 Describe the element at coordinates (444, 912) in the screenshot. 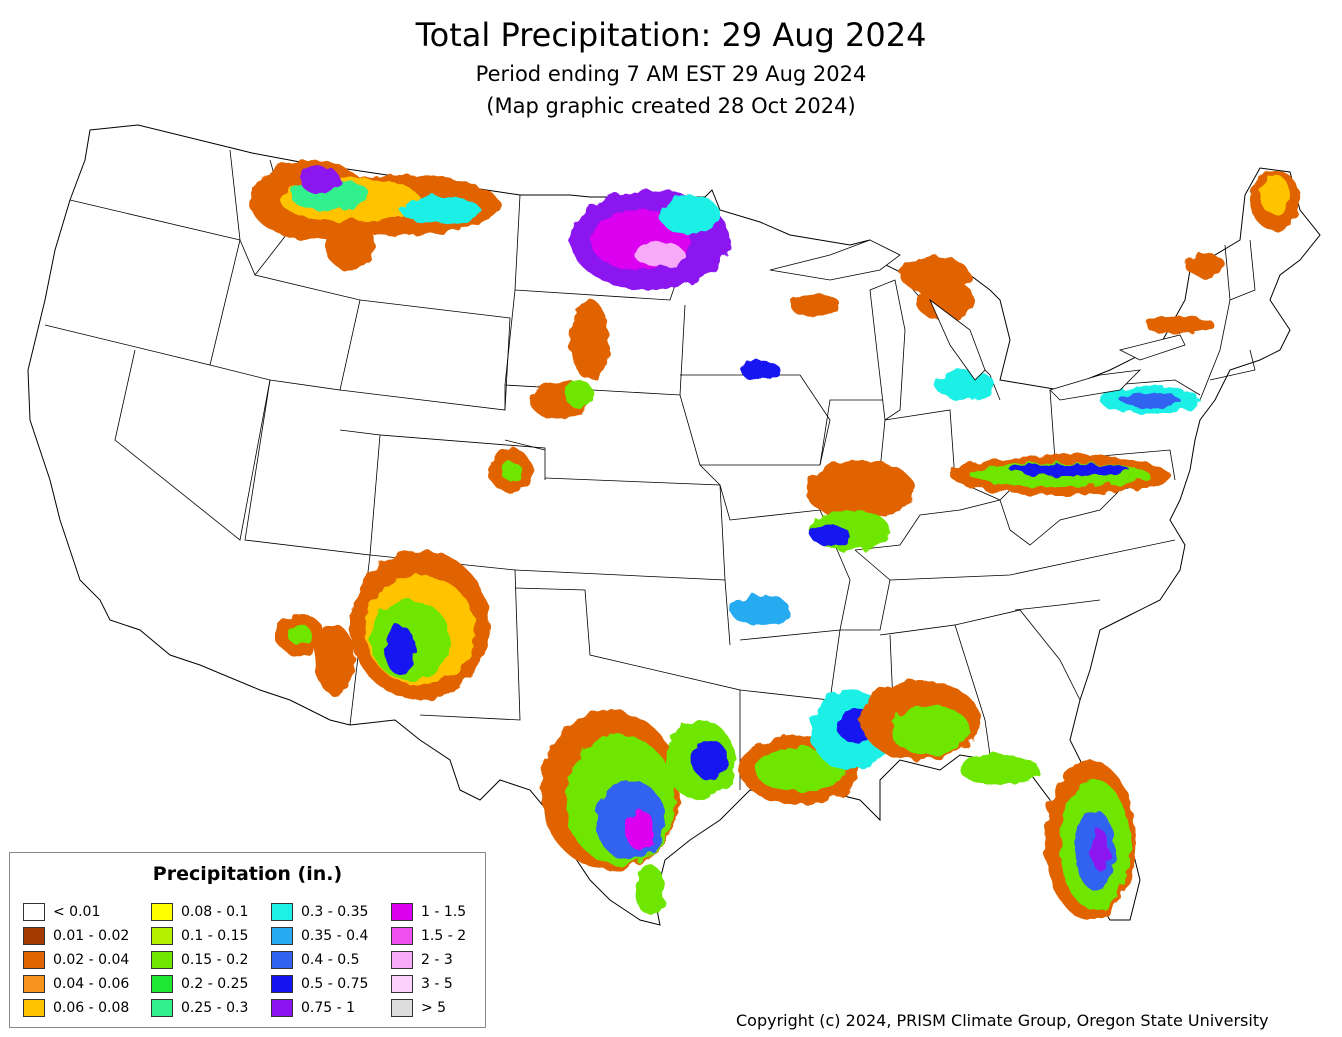

I see `legend-label: 1 - 1.5` at that location.